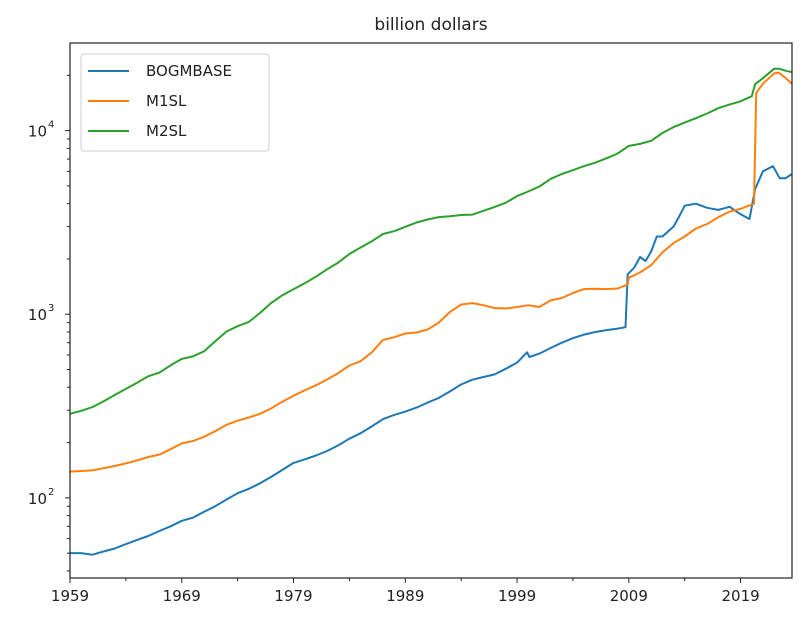  What do you see at coordinates (629, 596) in the screenshot?
I see `x-tick-label: 2009` at bounding box center [629, 596].